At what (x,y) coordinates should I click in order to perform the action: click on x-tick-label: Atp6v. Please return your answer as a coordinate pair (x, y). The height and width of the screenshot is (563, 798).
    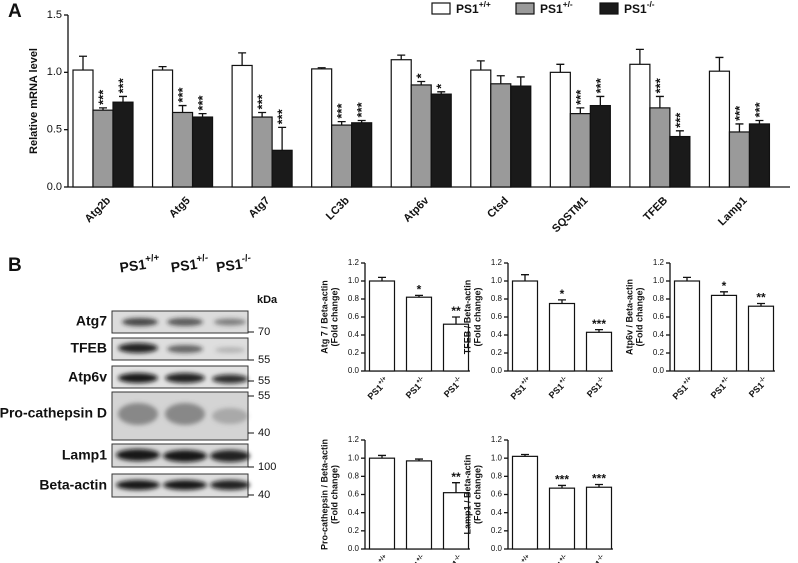
    Looking at the image, I should click on (416, 209).